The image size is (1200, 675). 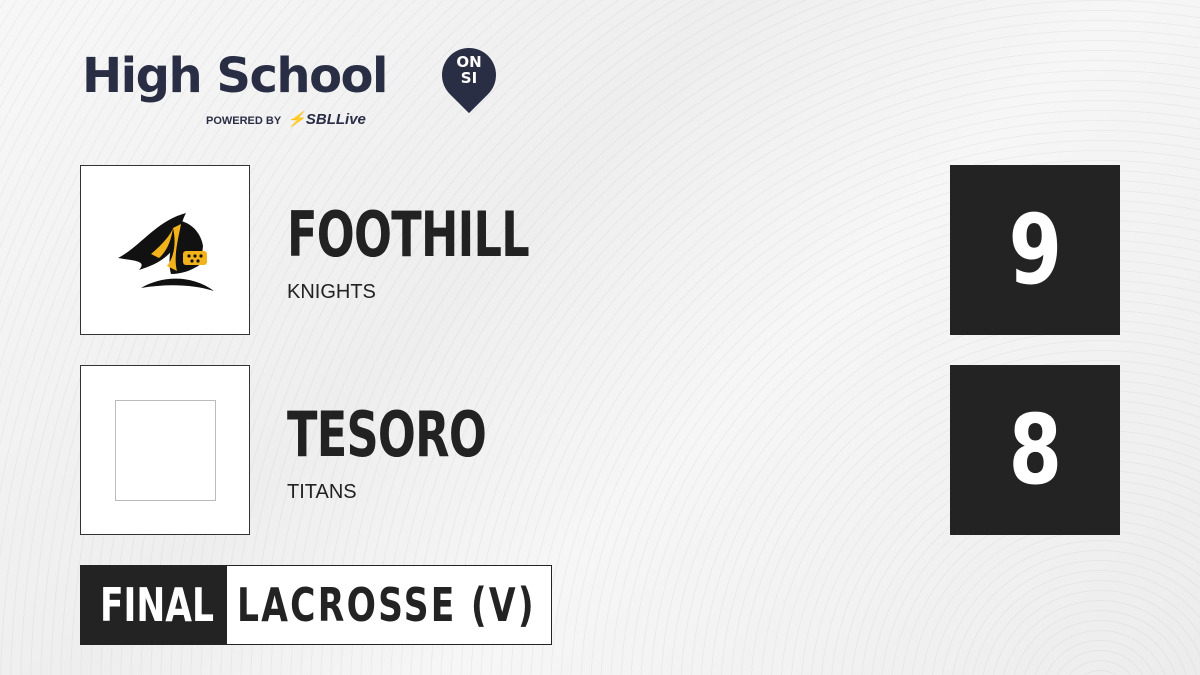 I want to click on badge-top: ON, so click(x=469, y=62).